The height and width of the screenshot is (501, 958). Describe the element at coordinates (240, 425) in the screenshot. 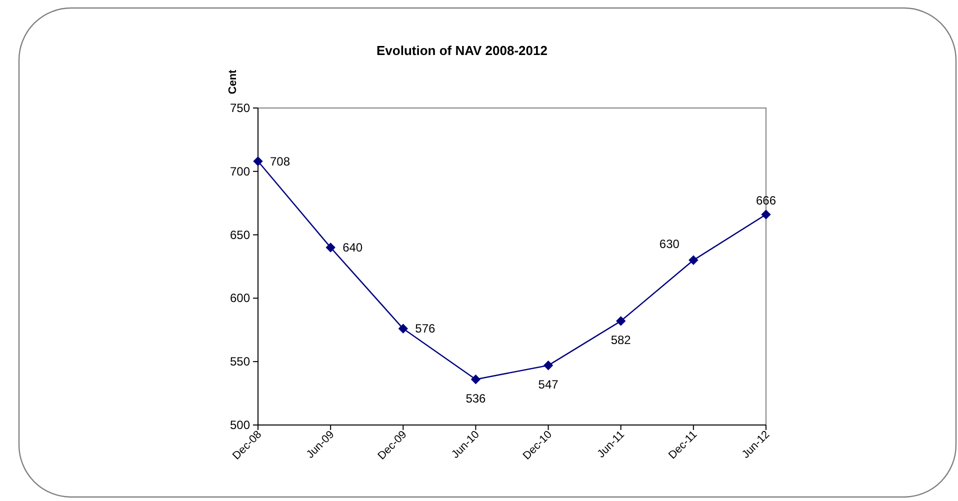

I see `y-tick-label: 500` at that location.